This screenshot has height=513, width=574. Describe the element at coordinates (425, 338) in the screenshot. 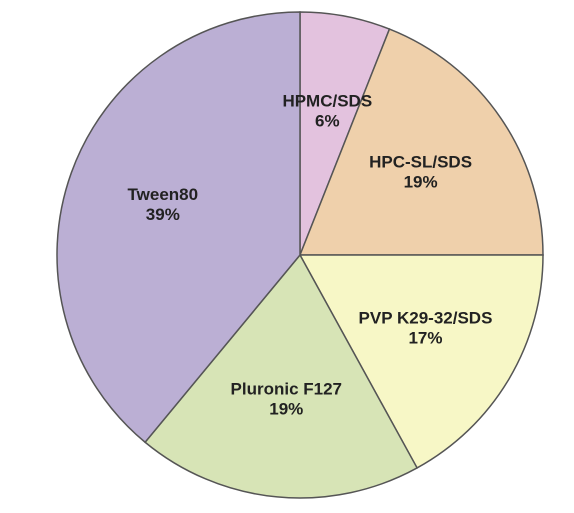

I see `slice-value-label: 17%` at that location.